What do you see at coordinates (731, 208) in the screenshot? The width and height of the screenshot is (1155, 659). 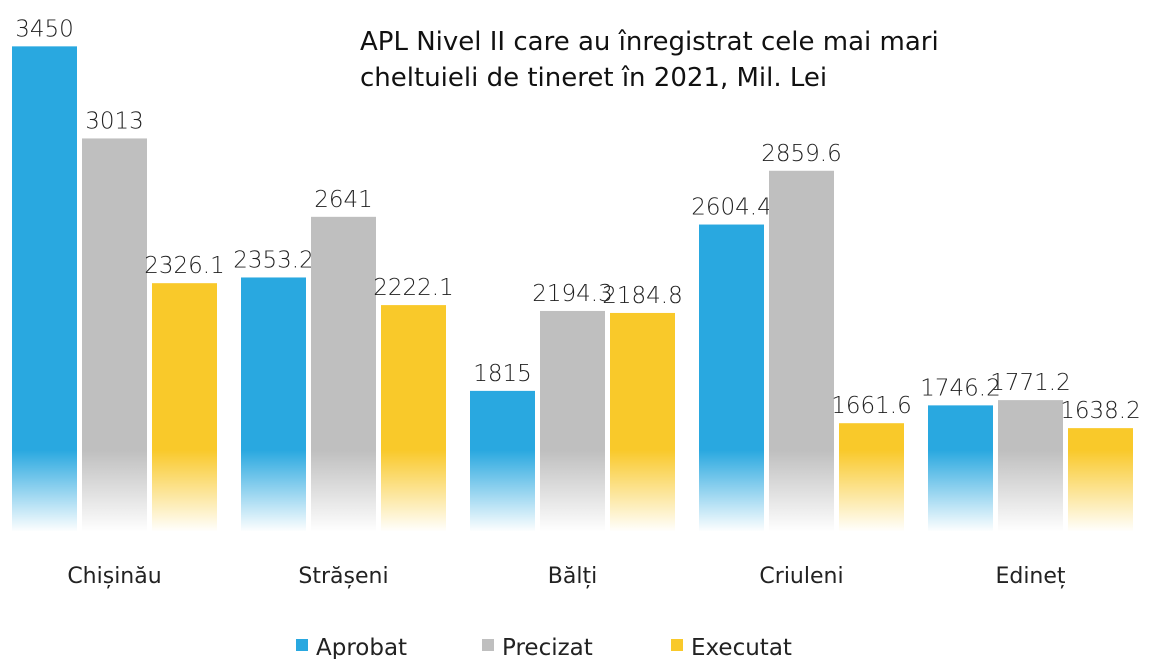 I see `value-label: 2604.4` at bounding box center [731, 208].